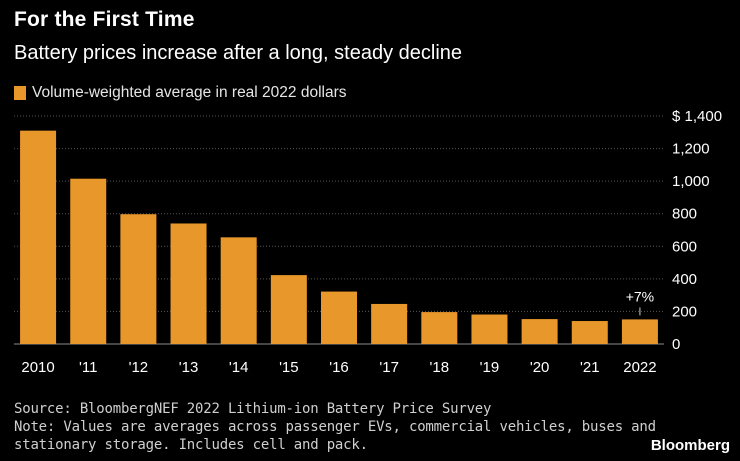  I want to click on y-tick-label: 1,000, so click(691, 181).